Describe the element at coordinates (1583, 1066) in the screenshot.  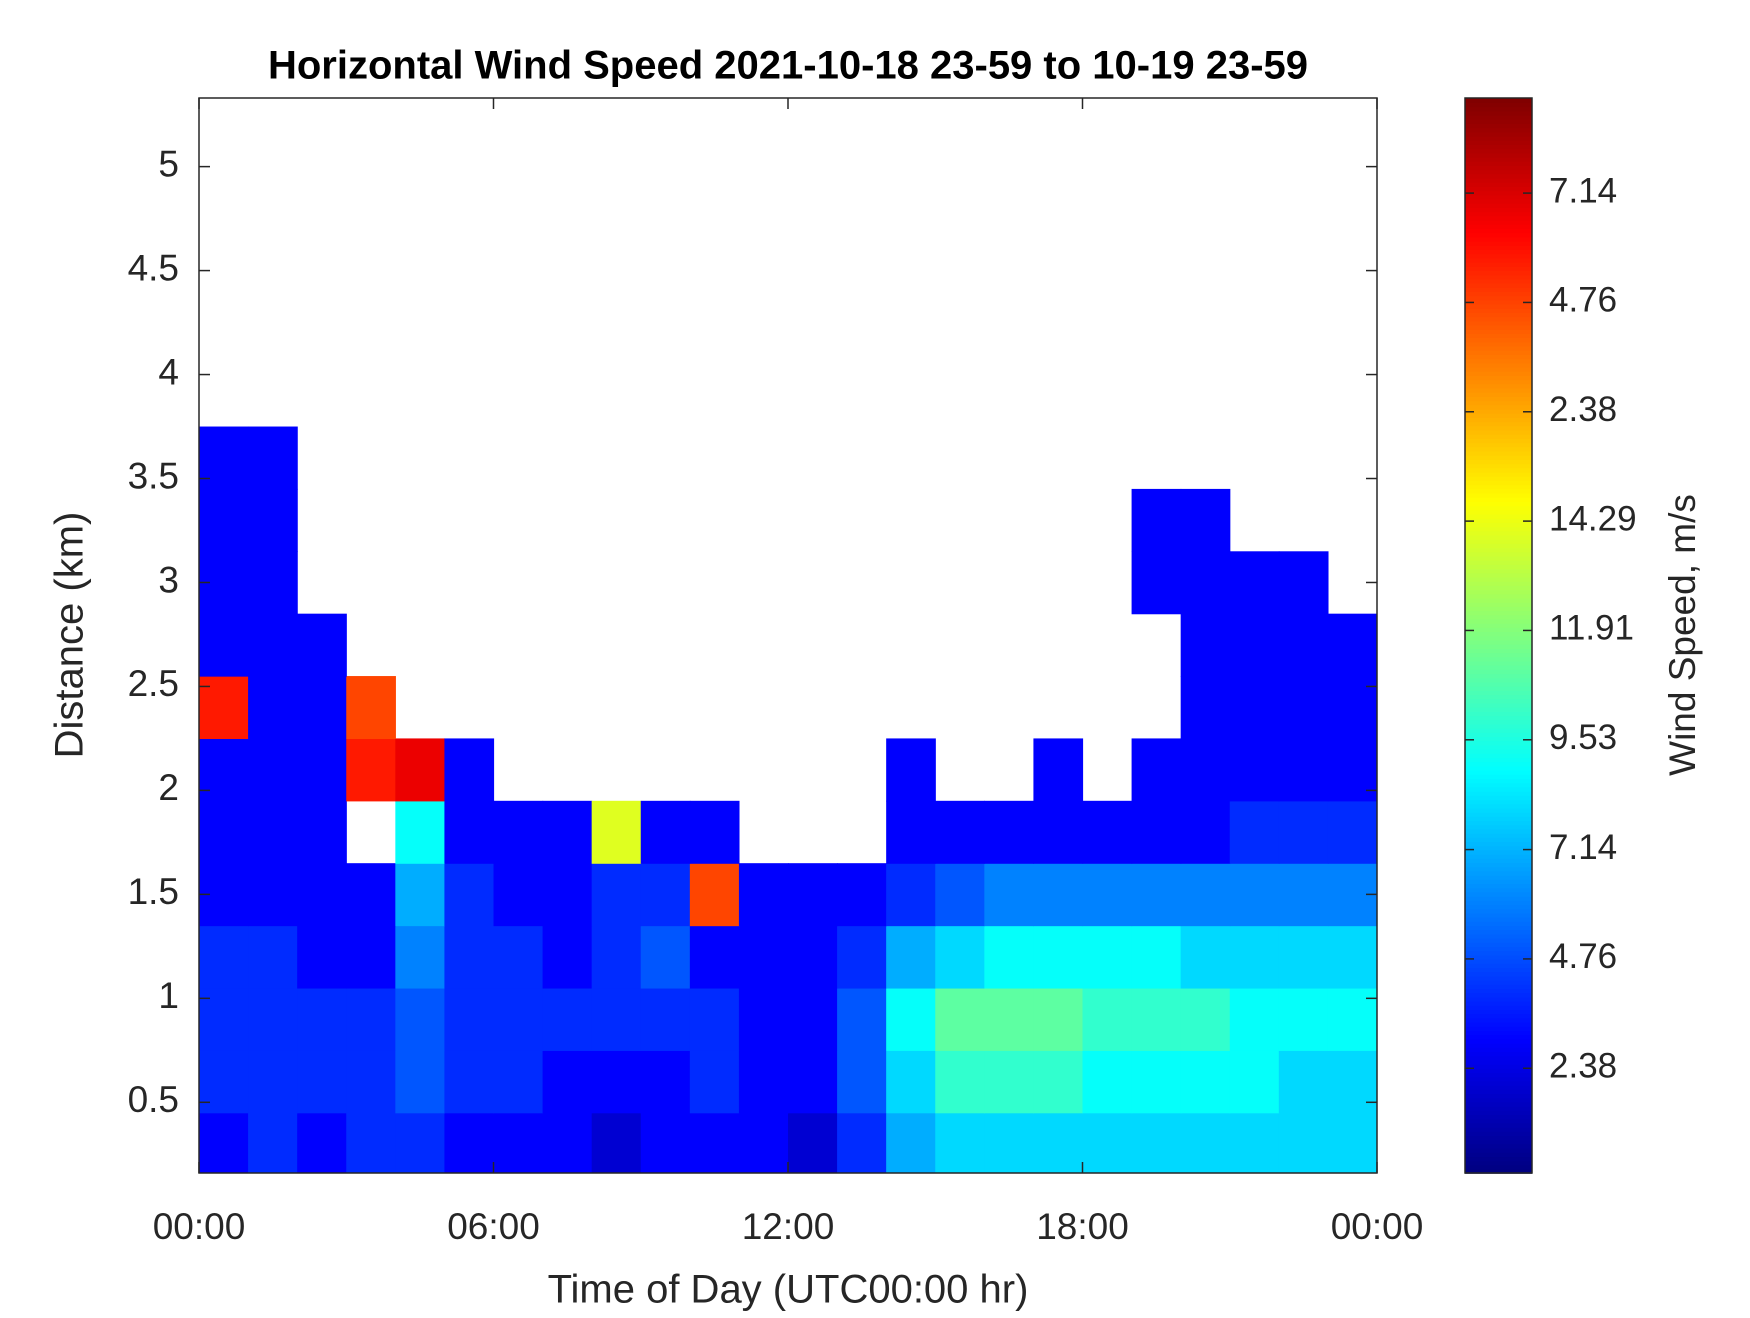
I see `colorbar-tick-label: 2.38` at that location.